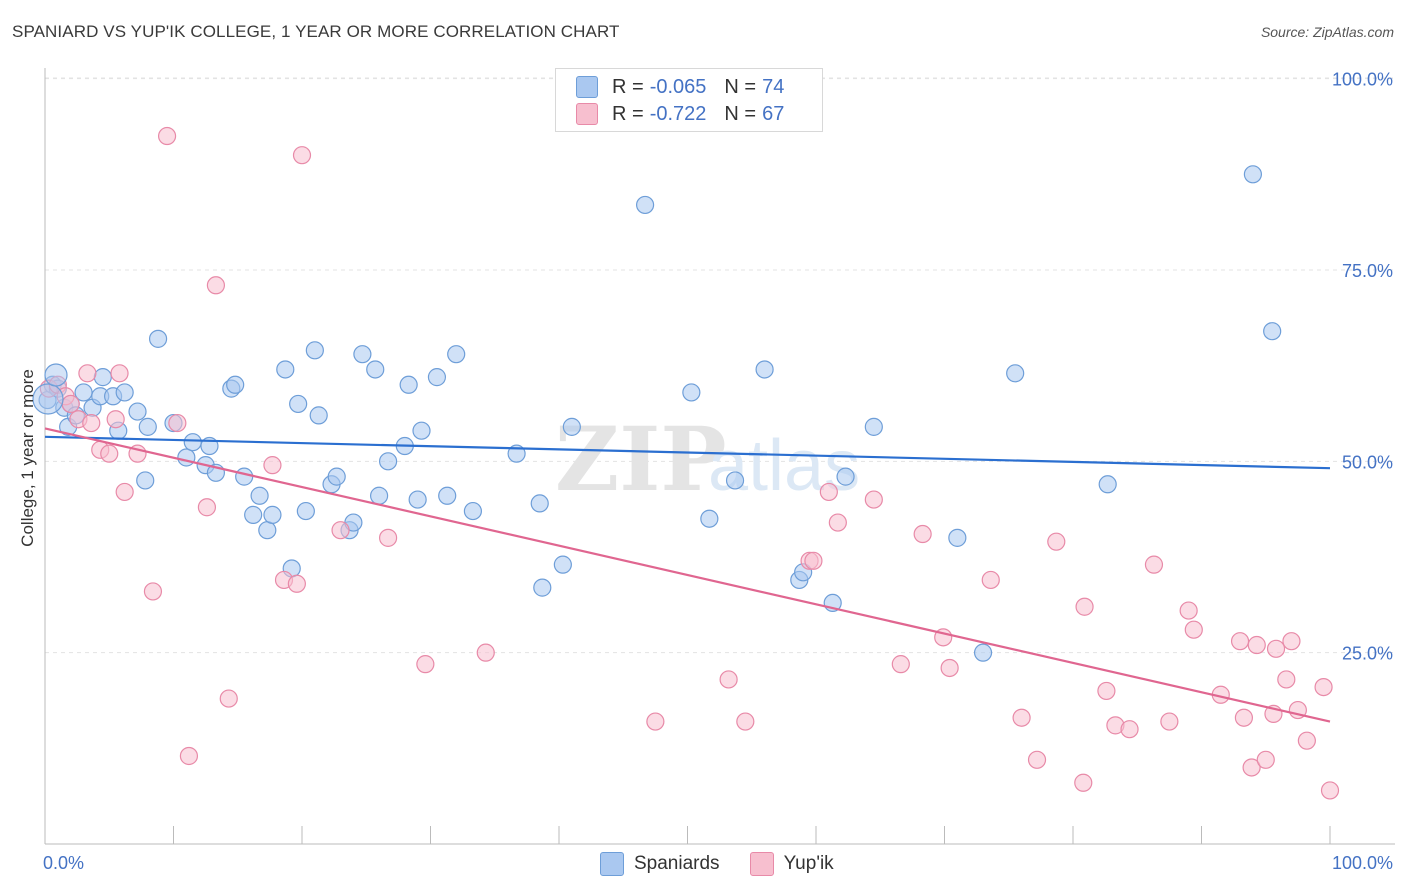  I want to click on bottom-legend-swatch-yupik, so click(761, 864).